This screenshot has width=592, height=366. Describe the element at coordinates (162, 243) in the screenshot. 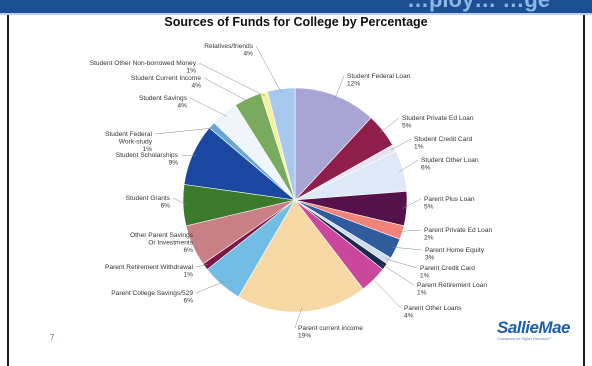

I see `slice-label: Other Parent Savings Or Investments 6%` at that location.